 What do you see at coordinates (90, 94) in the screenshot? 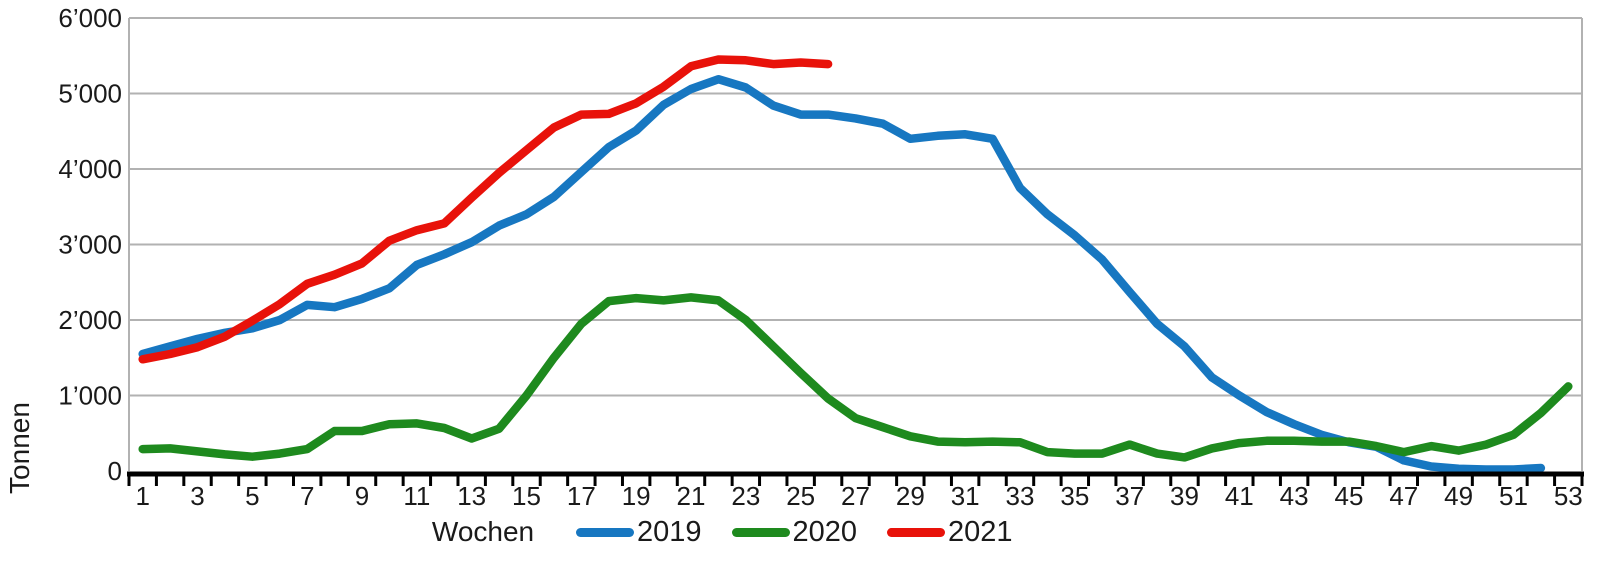
I see `y-axis-tick-label: 5’000` at bounding box center [90, 94].